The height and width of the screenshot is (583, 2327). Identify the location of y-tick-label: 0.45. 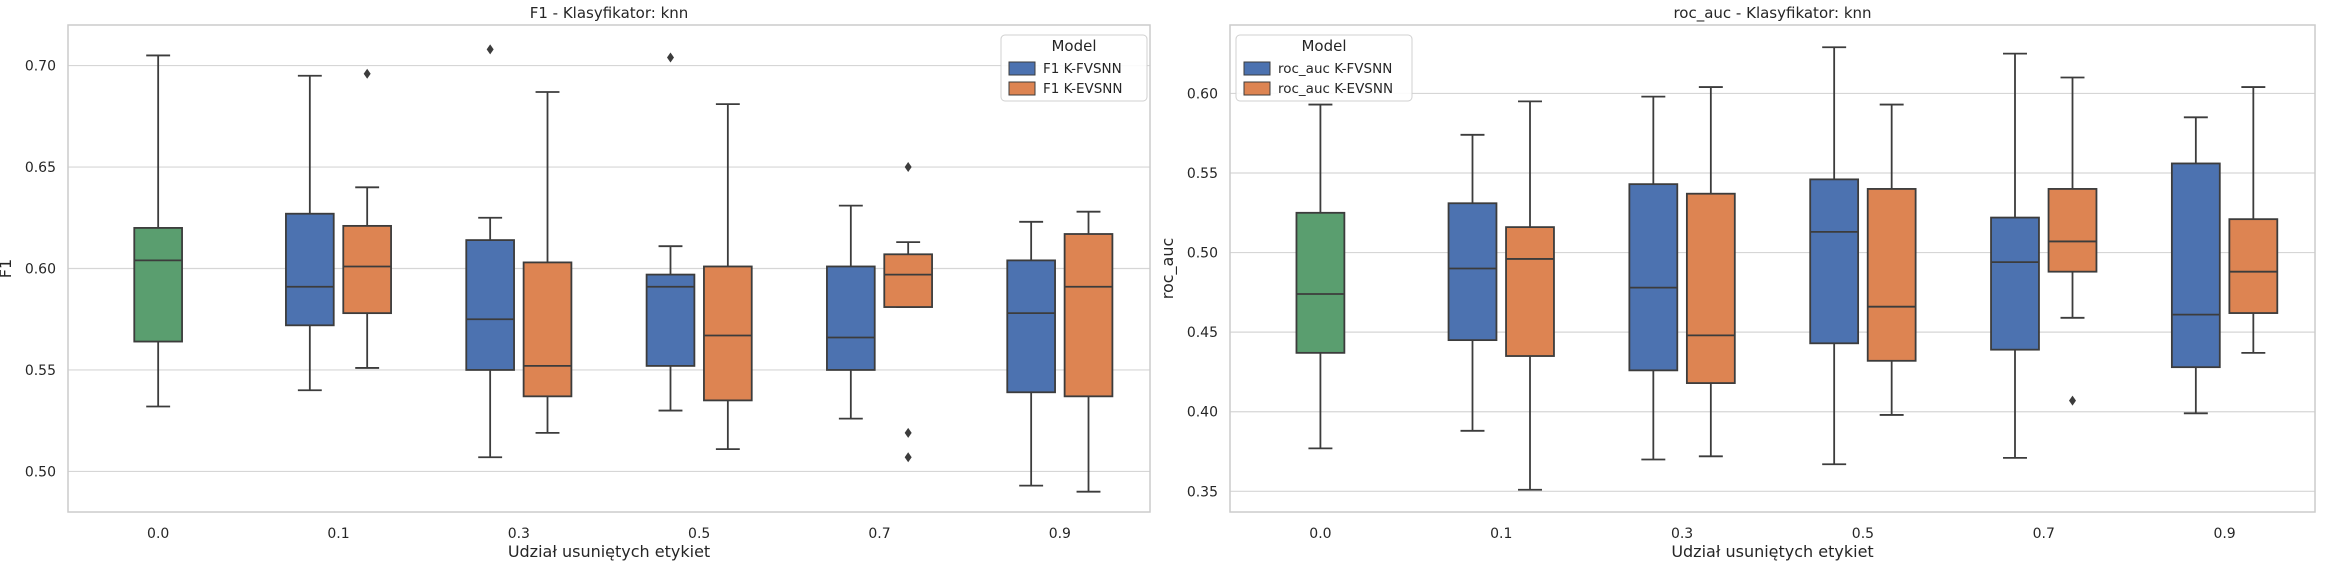
(1202, 333).